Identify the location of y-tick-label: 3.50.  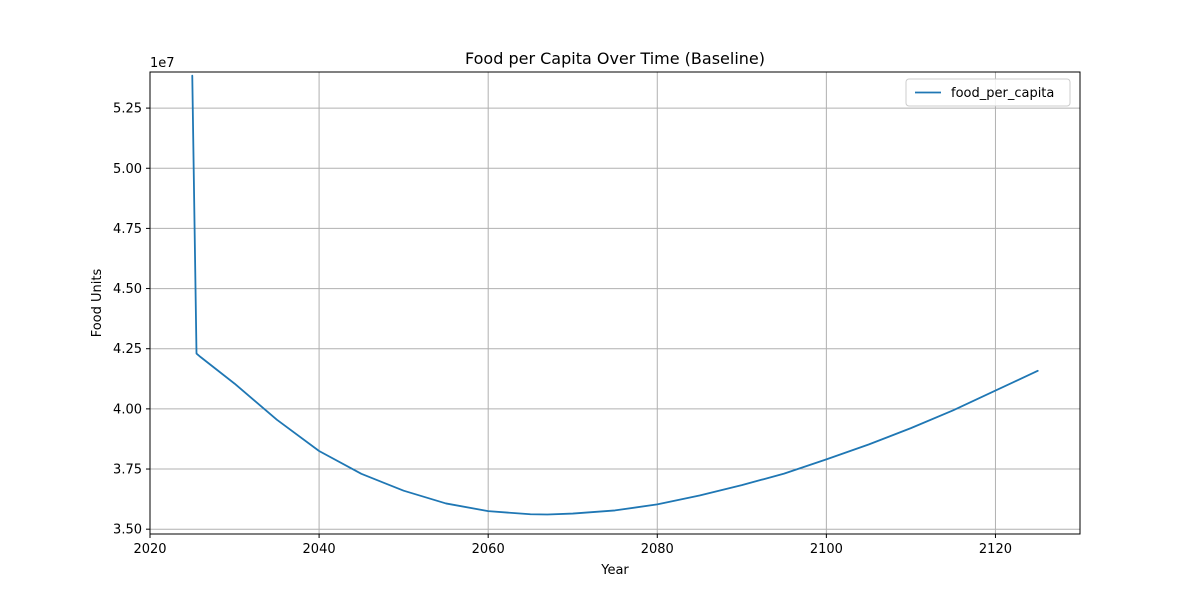
(127, 530).